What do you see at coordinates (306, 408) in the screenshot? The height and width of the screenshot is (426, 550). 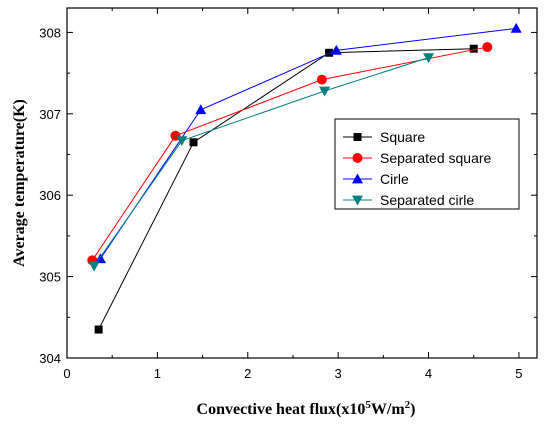 I see `x-axis-title: Convective heat flux(x105W/m2)` at bounding box center [306, 408].